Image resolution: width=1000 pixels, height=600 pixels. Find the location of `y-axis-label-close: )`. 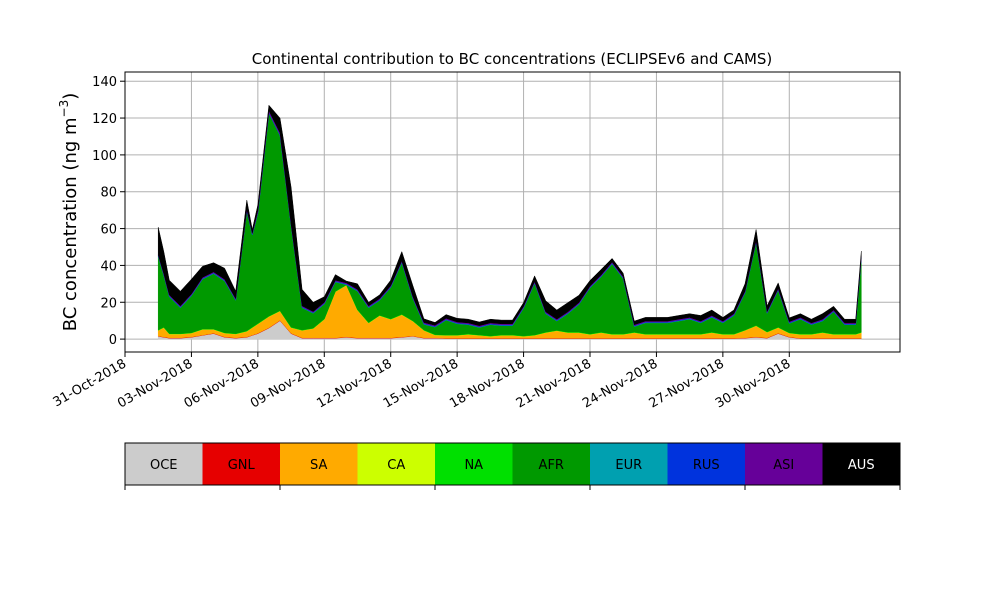

y-axis-label-close: ) is located at coordinates (70, 96).